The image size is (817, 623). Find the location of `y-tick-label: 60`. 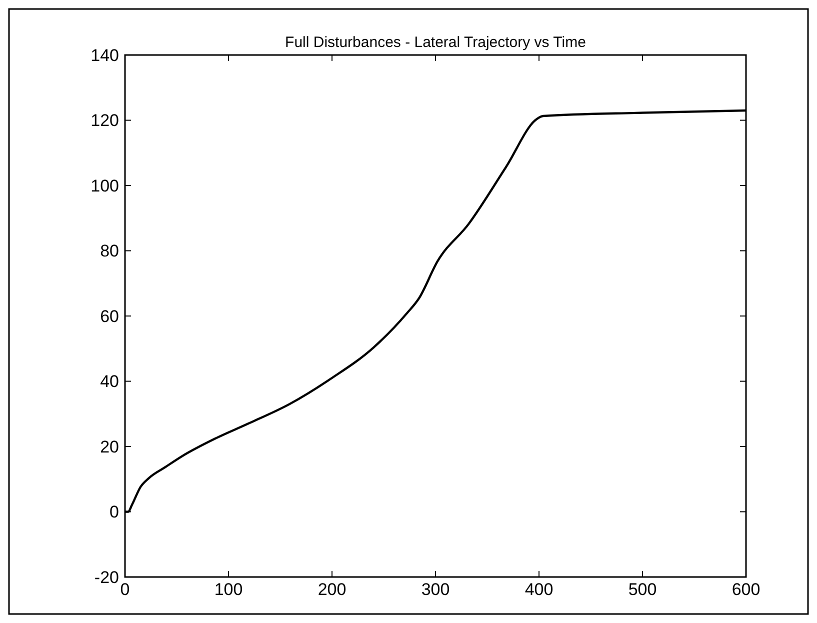

y-tick-label: 60 is located at coordinates (109, 316).